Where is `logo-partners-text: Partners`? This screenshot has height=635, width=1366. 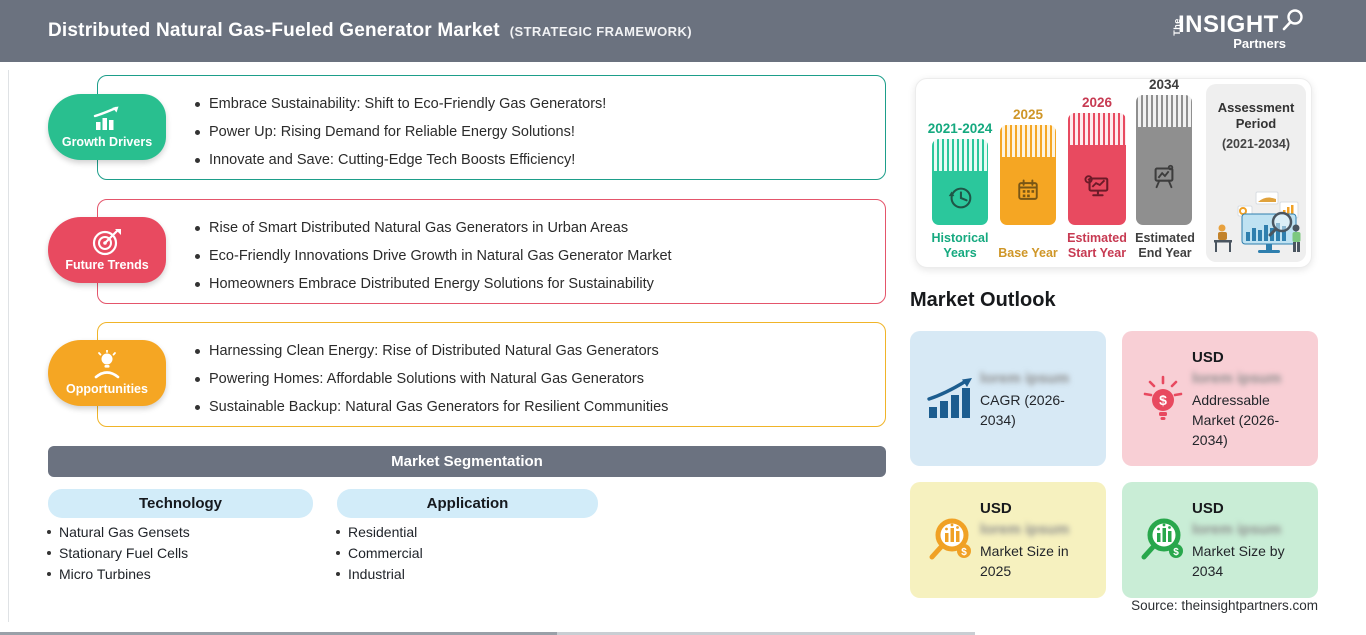
logo-partners-text: Partners is located at coordinates (1259, 43).